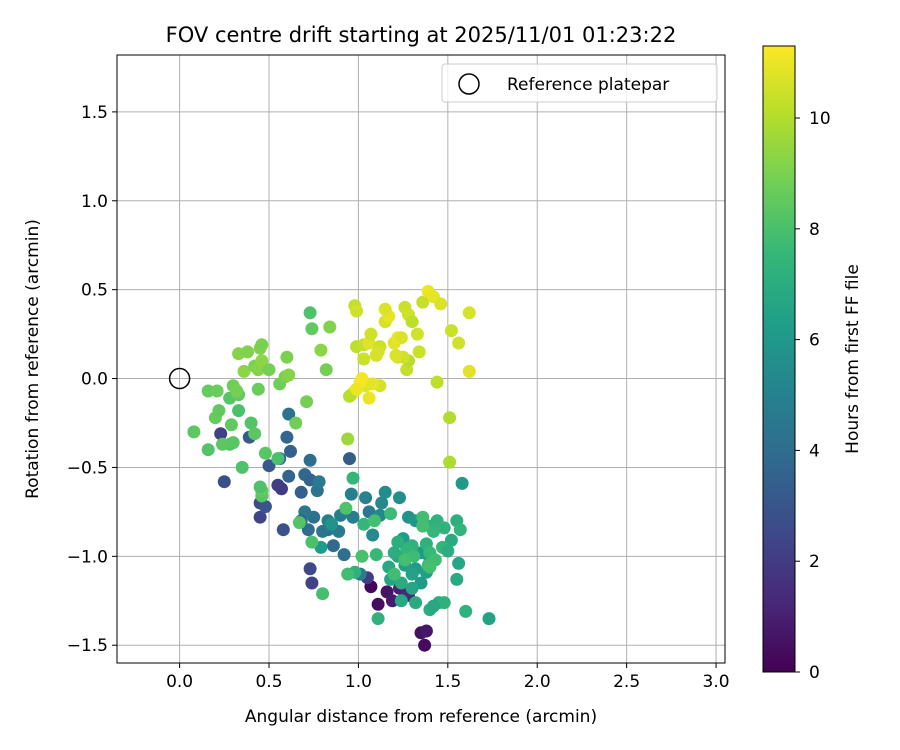  Describe the element at coordinates (87, 557) in the screenshot. I see `y-tick-label: −1.0` at that location.